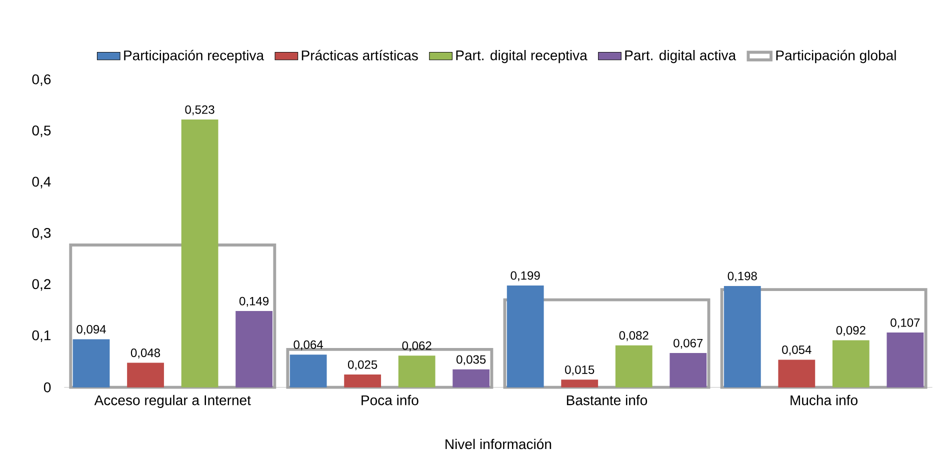 Image resolution: width=939 pixels, height=457 pixels. What do you see at coordinates (525, 276) in the screenshot?
I see `data-label: 0,199` at bounding box center [525, 276].